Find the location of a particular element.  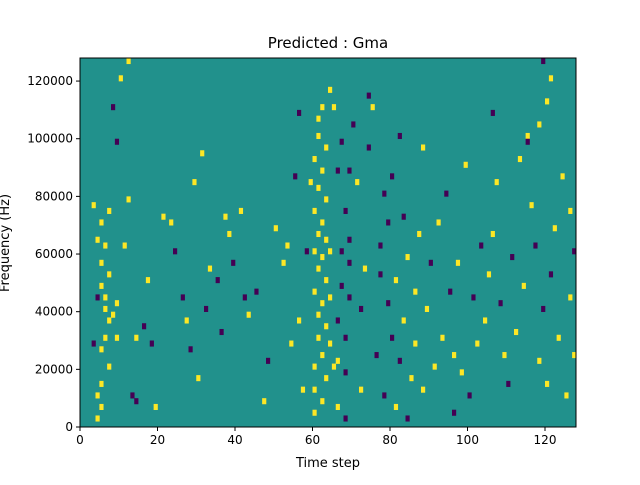

y-tick-label: 80000 is located at coordinates (54, 196).